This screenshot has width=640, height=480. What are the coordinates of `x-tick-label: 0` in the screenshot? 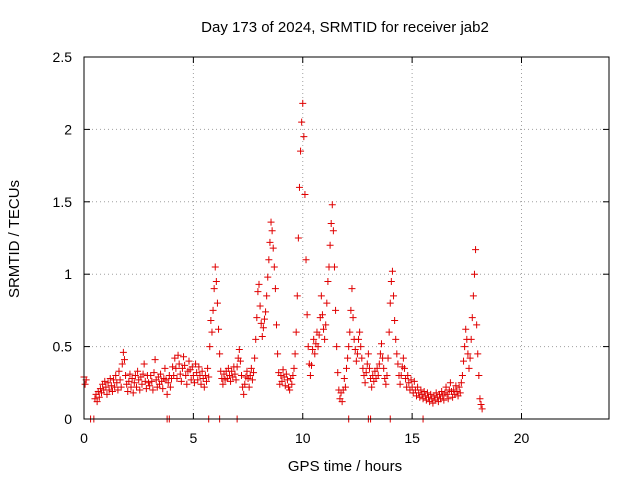 It's located at (84, 438).